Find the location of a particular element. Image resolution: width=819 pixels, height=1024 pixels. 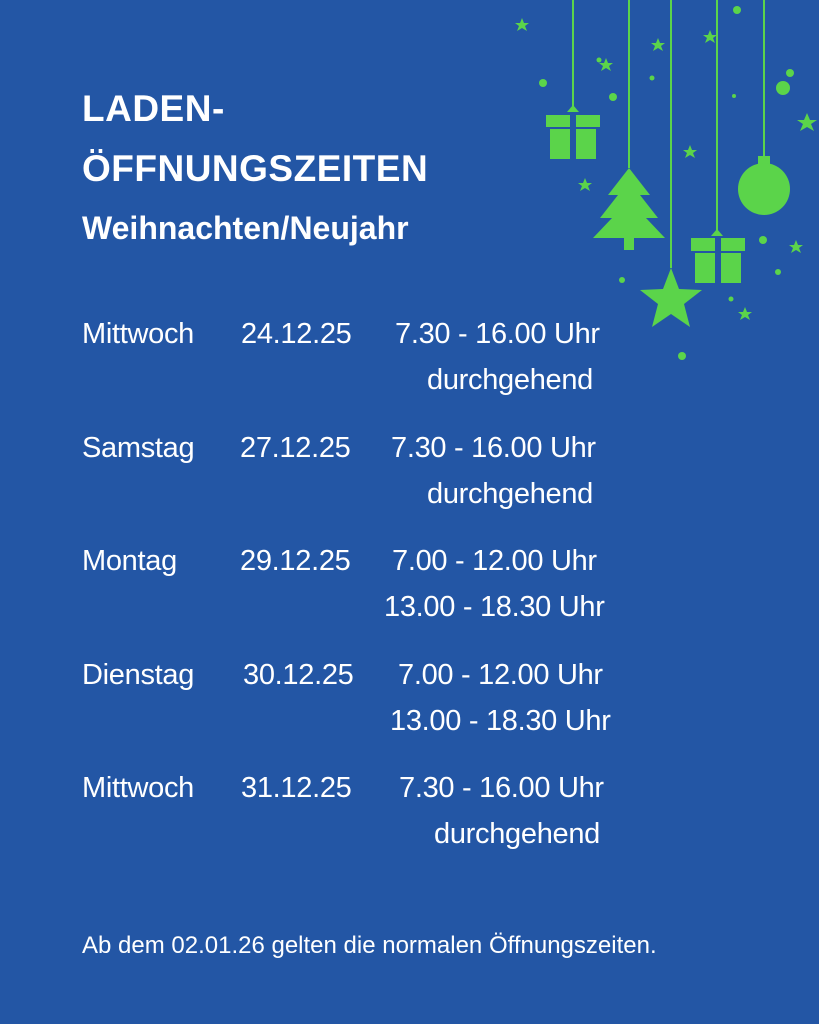

date-label: 24.12.25 is located at coordinates (296, 334).